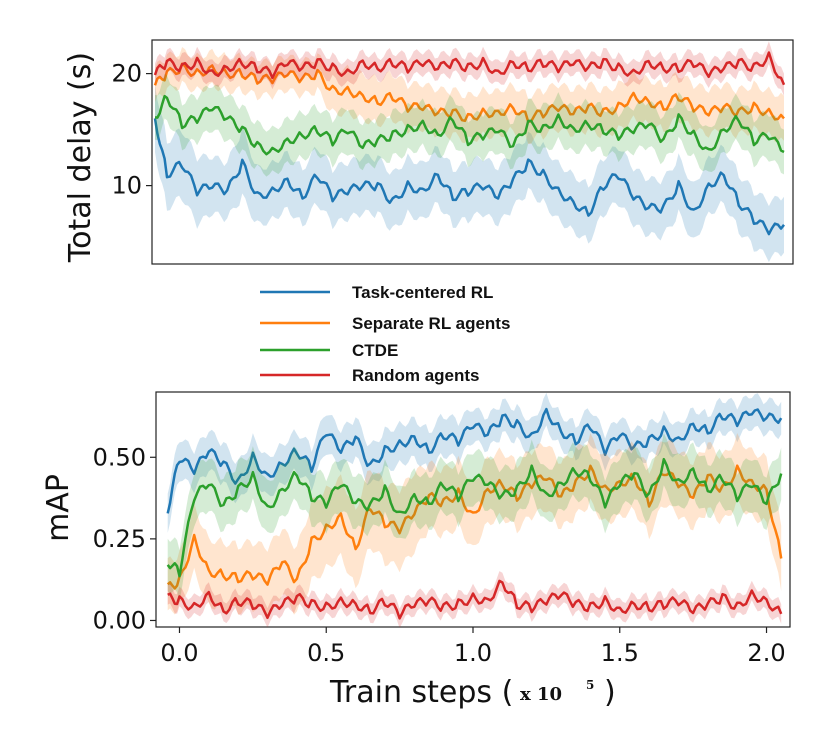  I want to click on y-tick-label-1-2: 0.50, so click(119, 457).